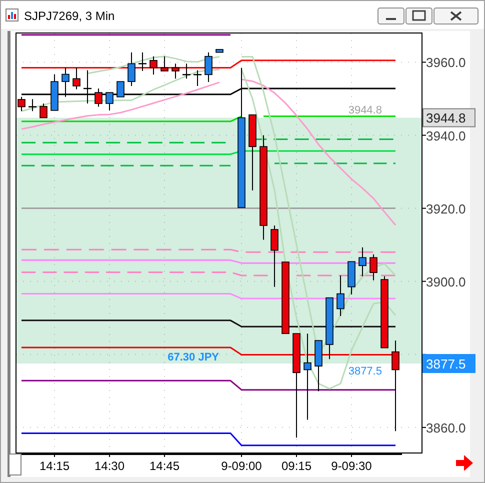  I want to click on x-tick-label: 14:45, so click(164, 466).